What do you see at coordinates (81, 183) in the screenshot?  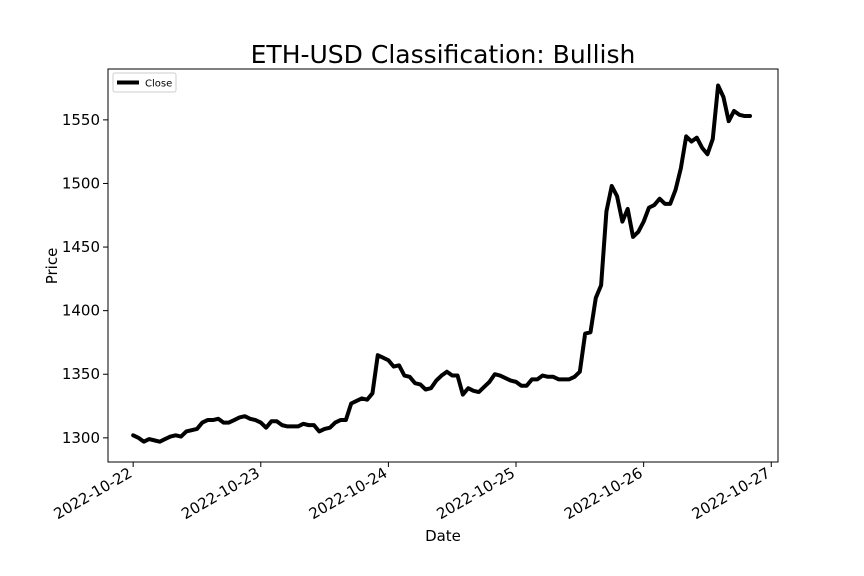 I see `y-tick-label: 1500` at bounding box center [81, 183].